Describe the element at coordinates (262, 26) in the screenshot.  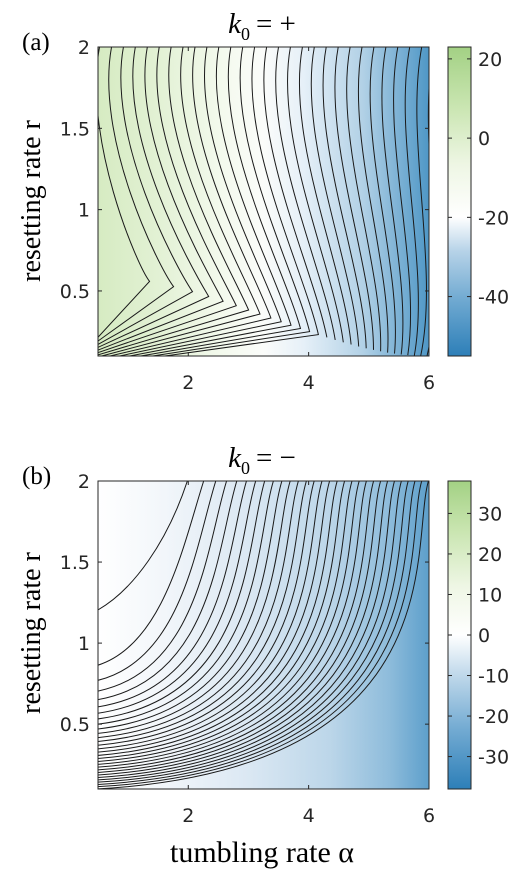
I see `panel-a-title: k0 = +` at that location.